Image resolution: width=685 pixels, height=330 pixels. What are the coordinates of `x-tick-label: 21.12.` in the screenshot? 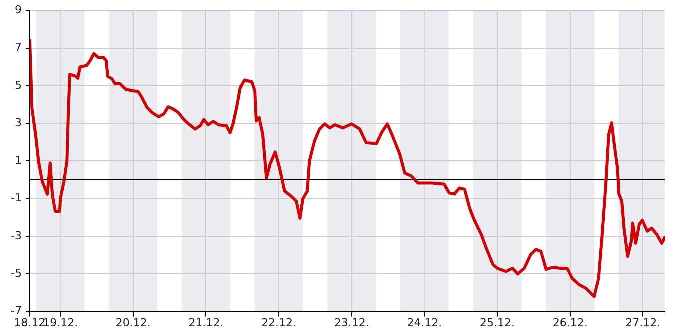 It's located at (206, 323).